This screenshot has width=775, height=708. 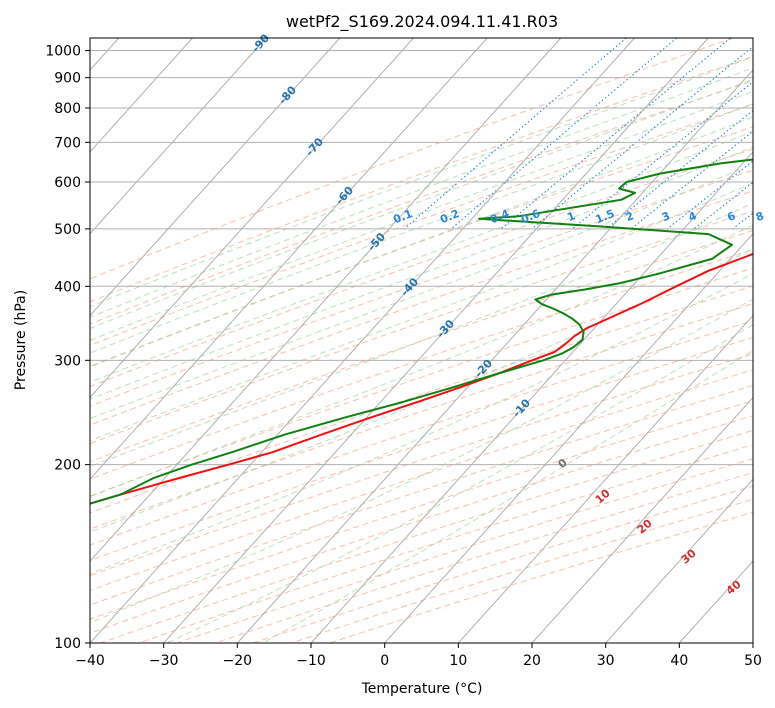 What do you see at coordinates (571, 216) in the screenshot?
I see `mixing-ratio-label: 1` at bounding box center [571, 216].